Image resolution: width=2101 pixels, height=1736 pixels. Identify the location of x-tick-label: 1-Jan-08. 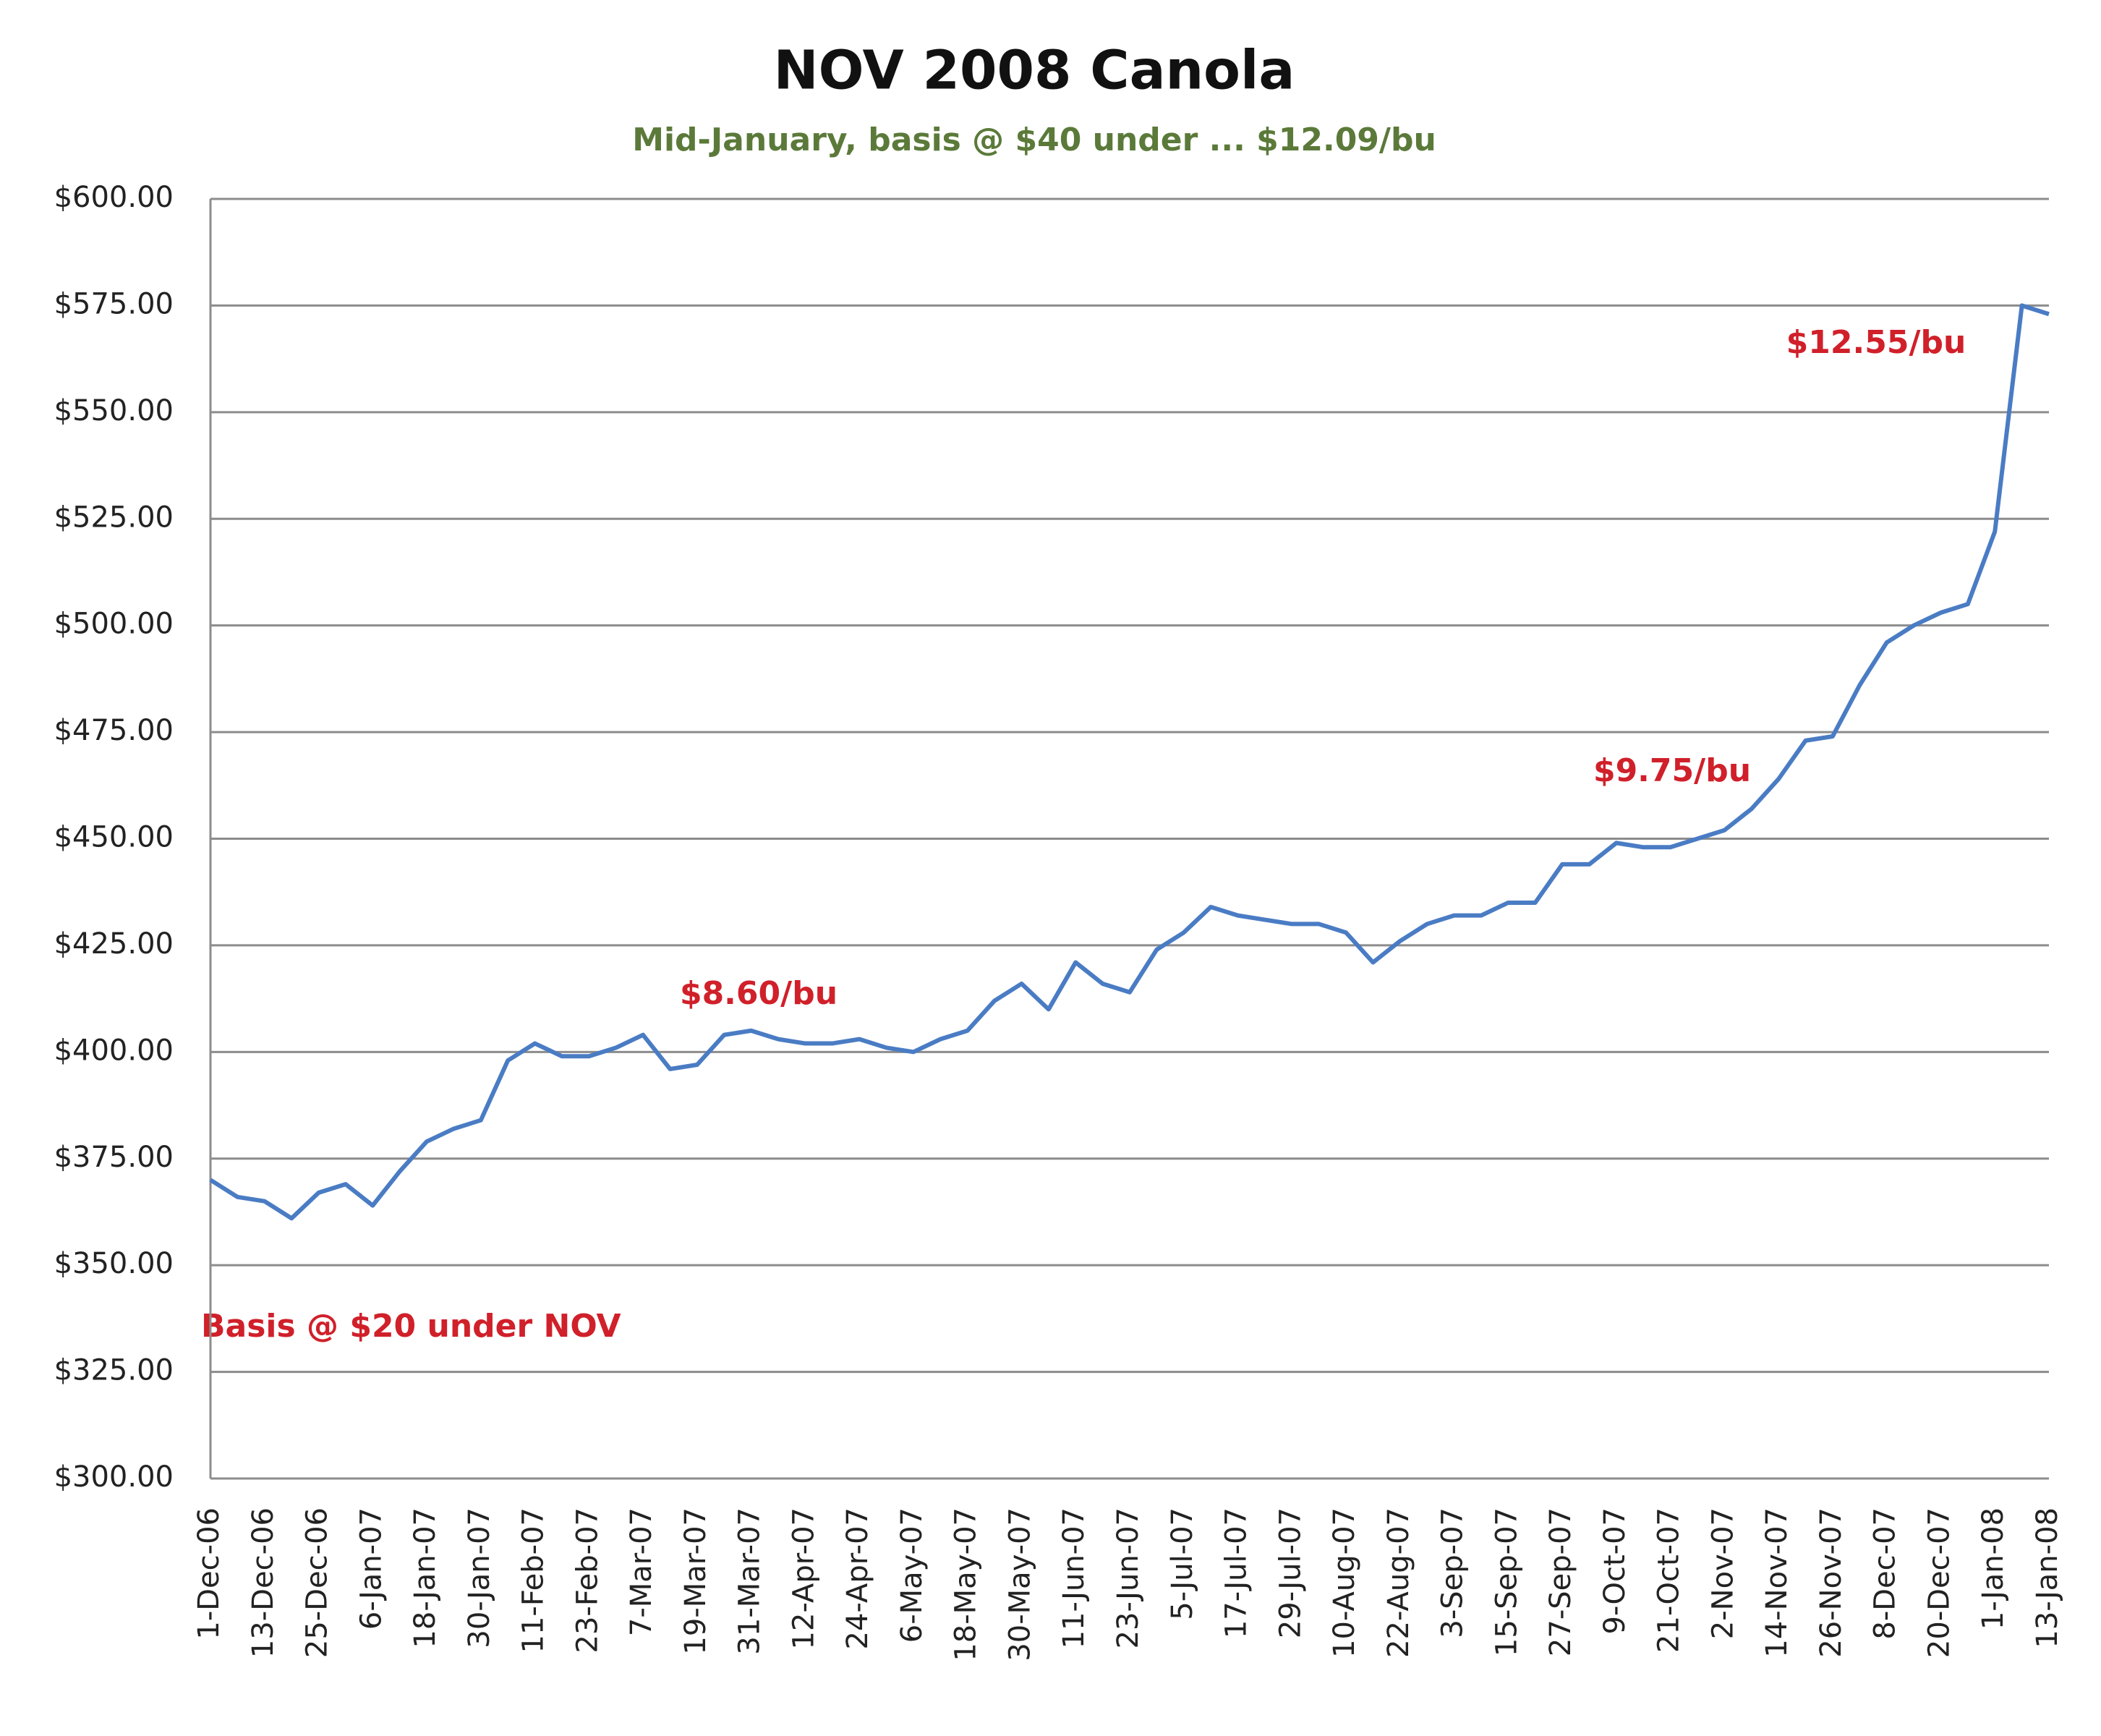
(1993, 1568).